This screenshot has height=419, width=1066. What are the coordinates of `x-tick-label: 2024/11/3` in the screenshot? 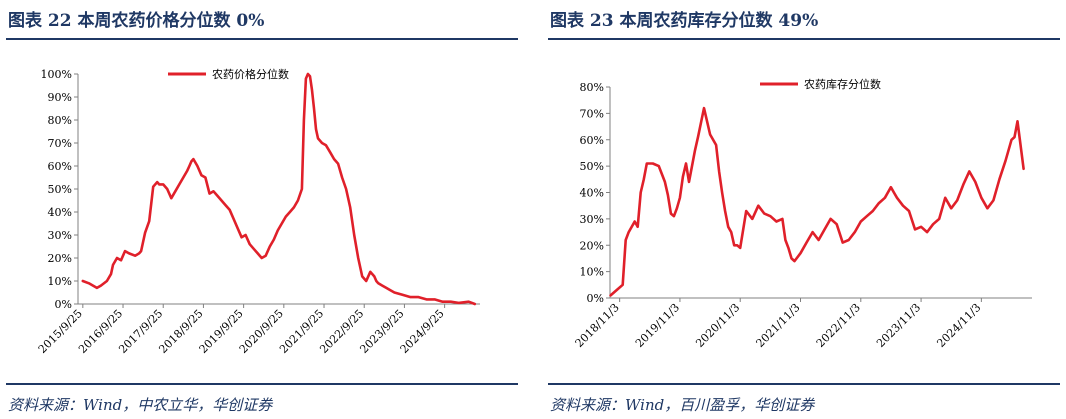 It's located at (958, 325).